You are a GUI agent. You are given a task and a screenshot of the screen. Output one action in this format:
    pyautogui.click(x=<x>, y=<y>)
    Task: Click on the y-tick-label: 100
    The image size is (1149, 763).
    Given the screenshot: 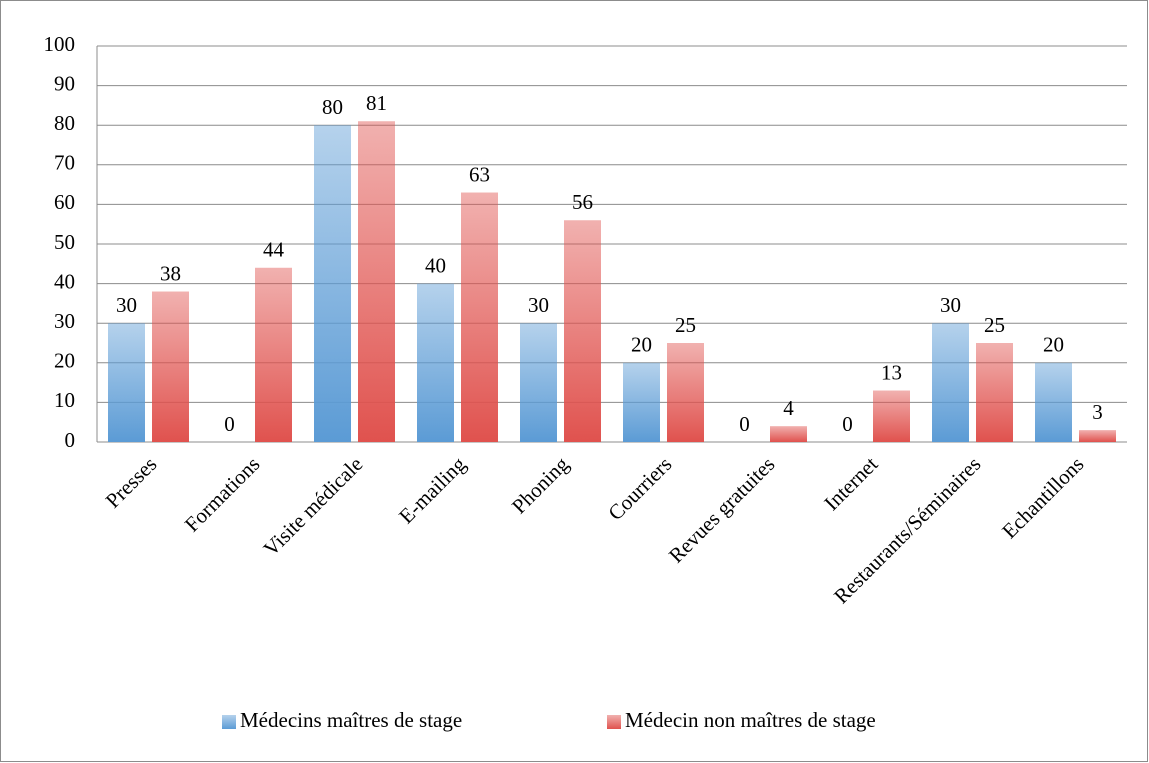 What is the action you would take?
    pyautogui.click(x=60, y=44)
    